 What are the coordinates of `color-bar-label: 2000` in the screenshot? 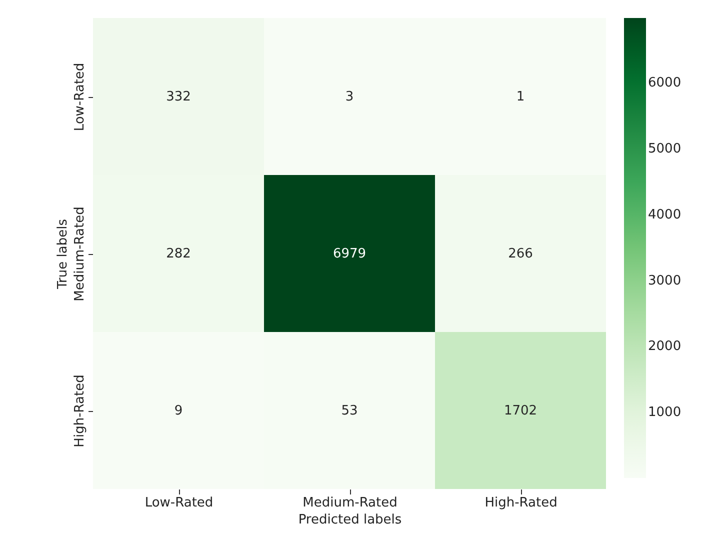 It's located at (665, 346).